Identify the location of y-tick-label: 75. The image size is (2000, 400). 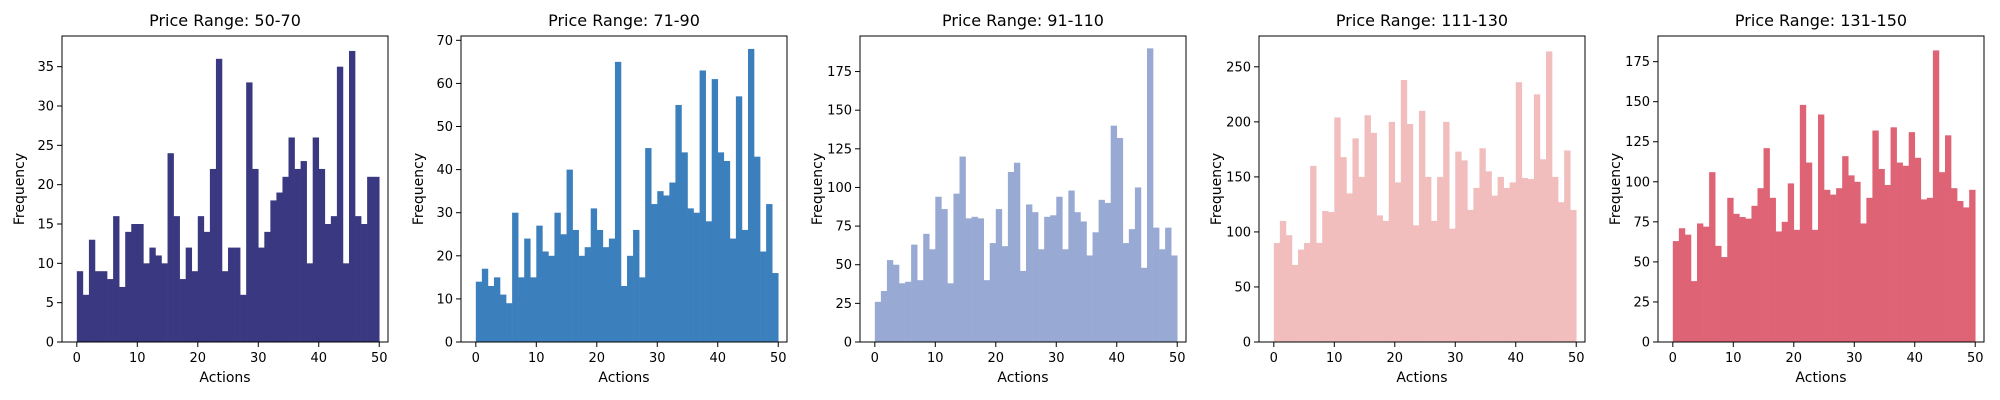
(1641, 222).